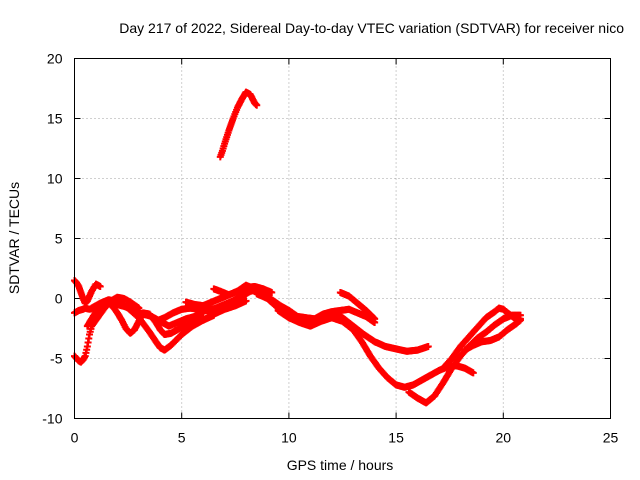  I want to click on y-tick-label: -5, so click(56, 359).